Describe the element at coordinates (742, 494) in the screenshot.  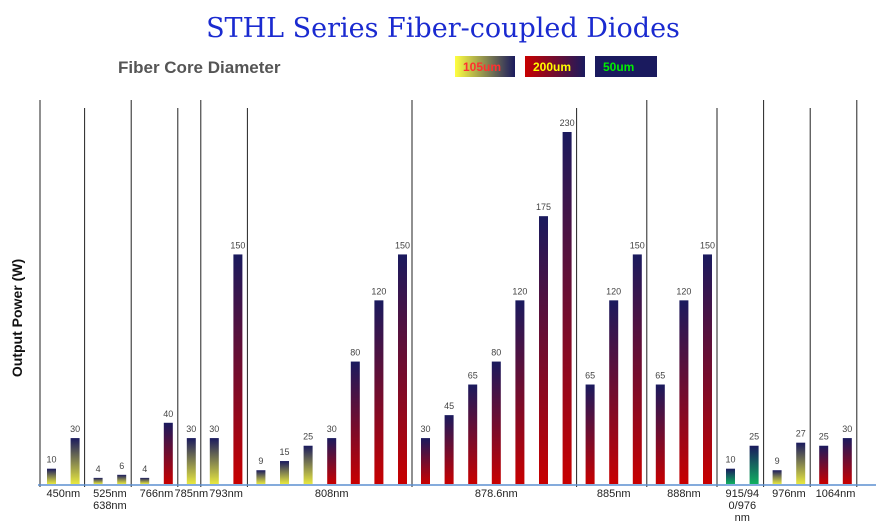
I see `group-label: 915/94` at that location.